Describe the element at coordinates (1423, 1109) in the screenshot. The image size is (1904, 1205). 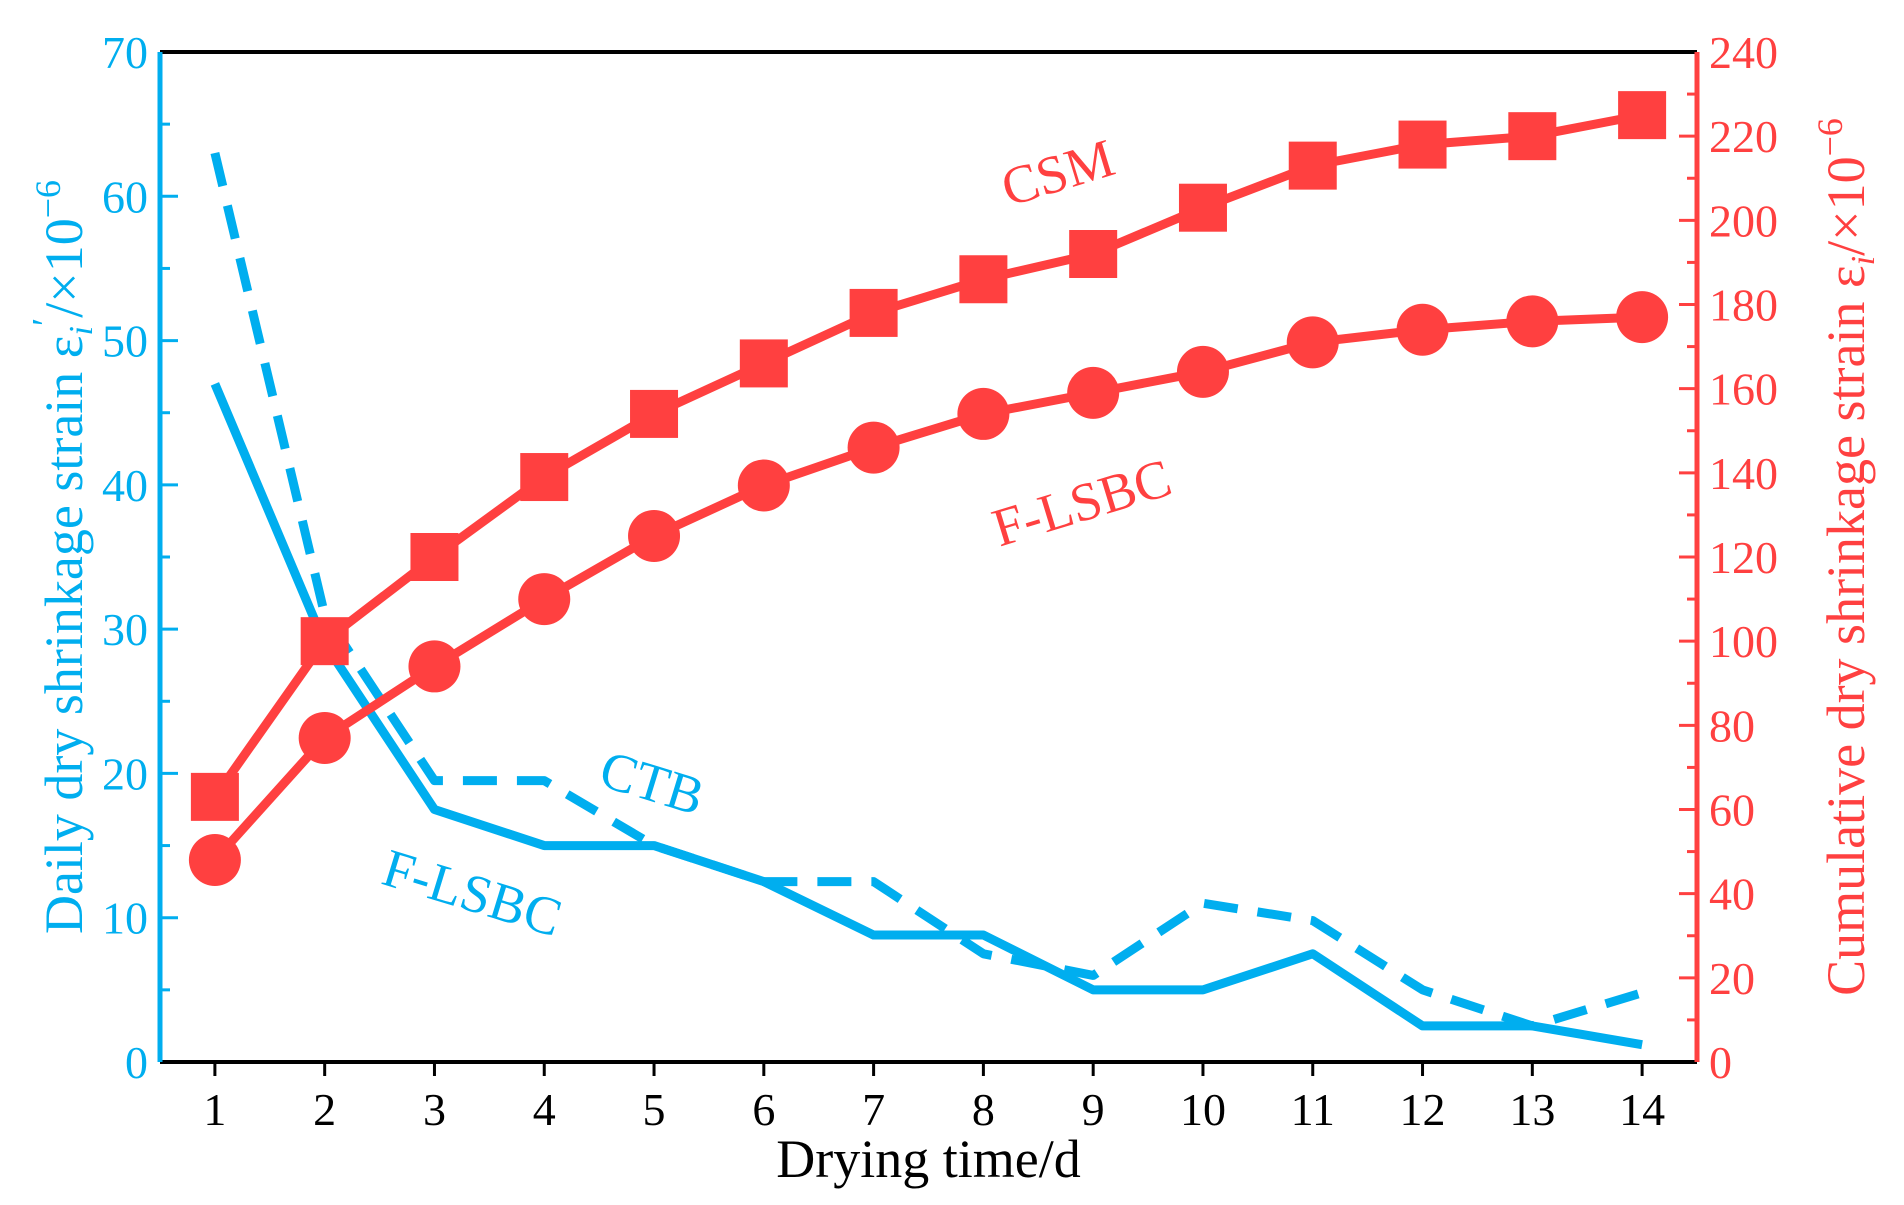
I see `x-tick-label: 12` at that location.